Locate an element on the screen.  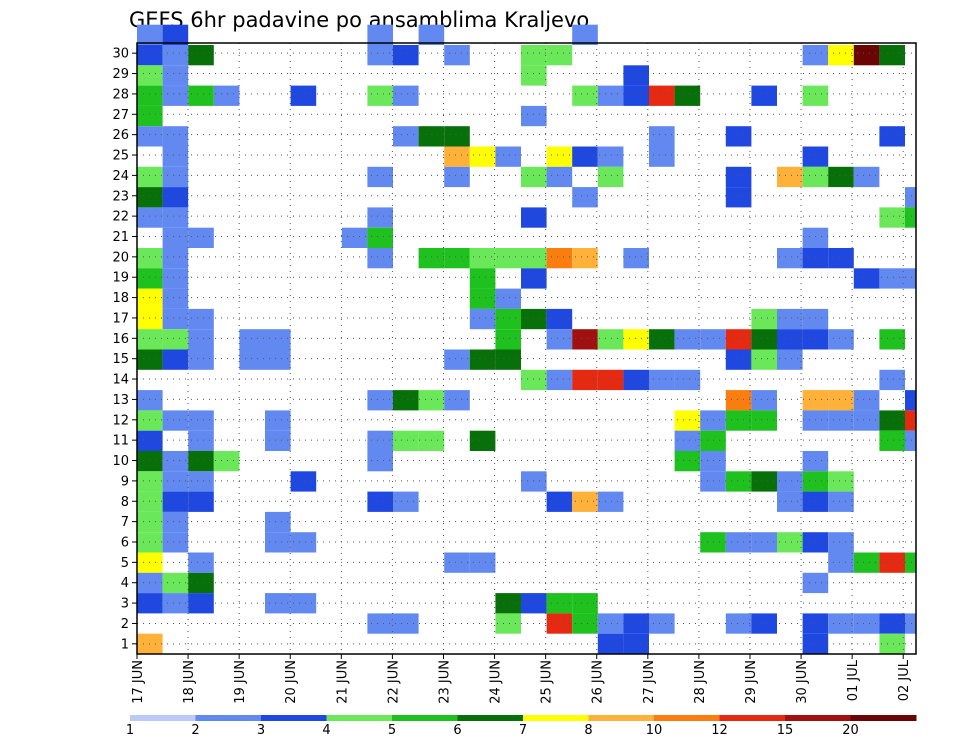
colorbar-label: 1 is located at coordinates (130, 730).